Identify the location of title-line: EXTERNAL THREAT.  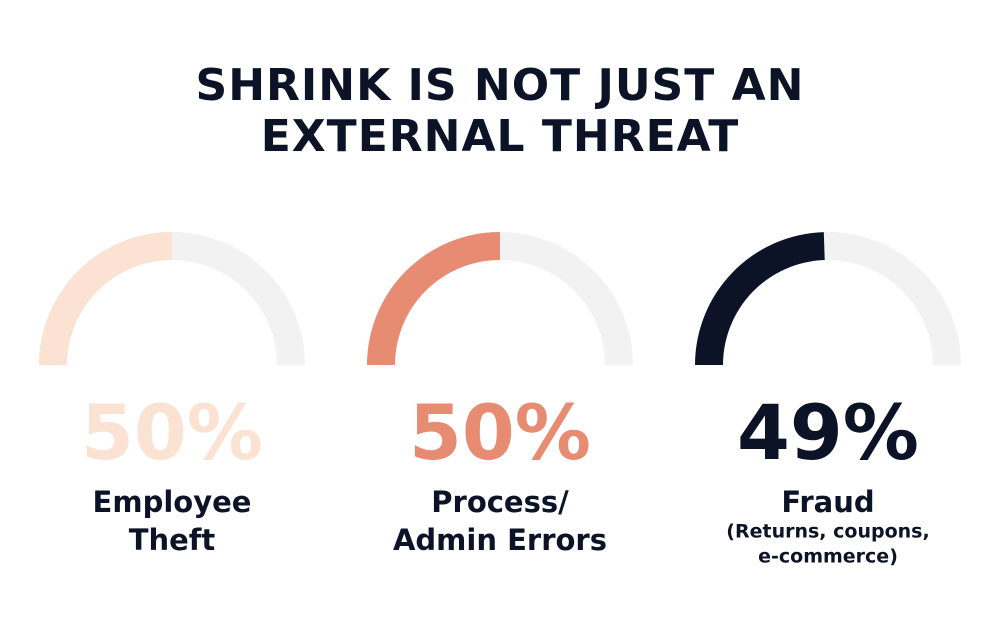
(500, 136).